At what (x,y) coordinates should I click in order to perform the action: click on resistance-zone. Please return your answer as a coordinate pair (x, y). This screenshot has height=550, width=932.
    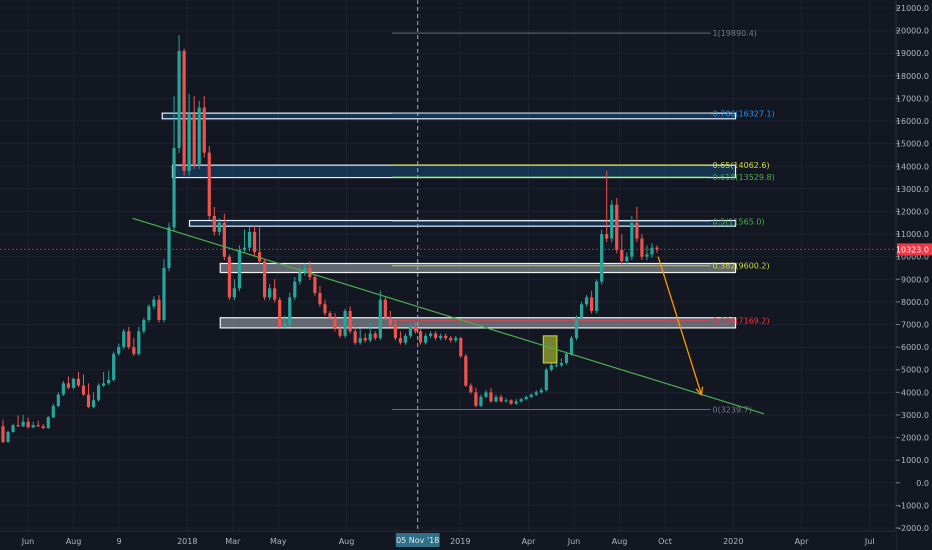
    Looking at the image, I should click on (462, 223).